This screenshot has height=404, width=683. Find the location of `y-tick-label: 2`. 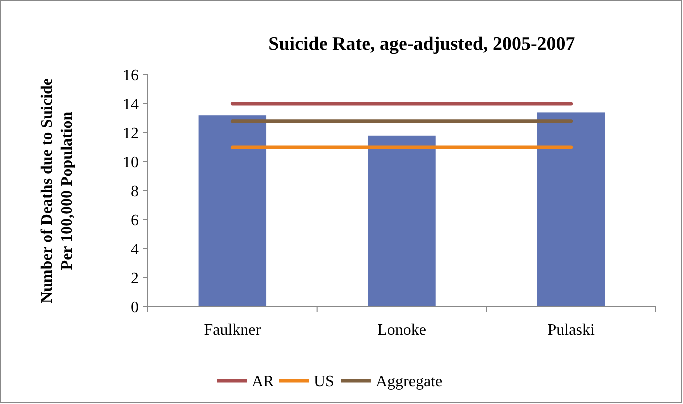

y-tick-label: 2 is located at coordinates (135, 279).